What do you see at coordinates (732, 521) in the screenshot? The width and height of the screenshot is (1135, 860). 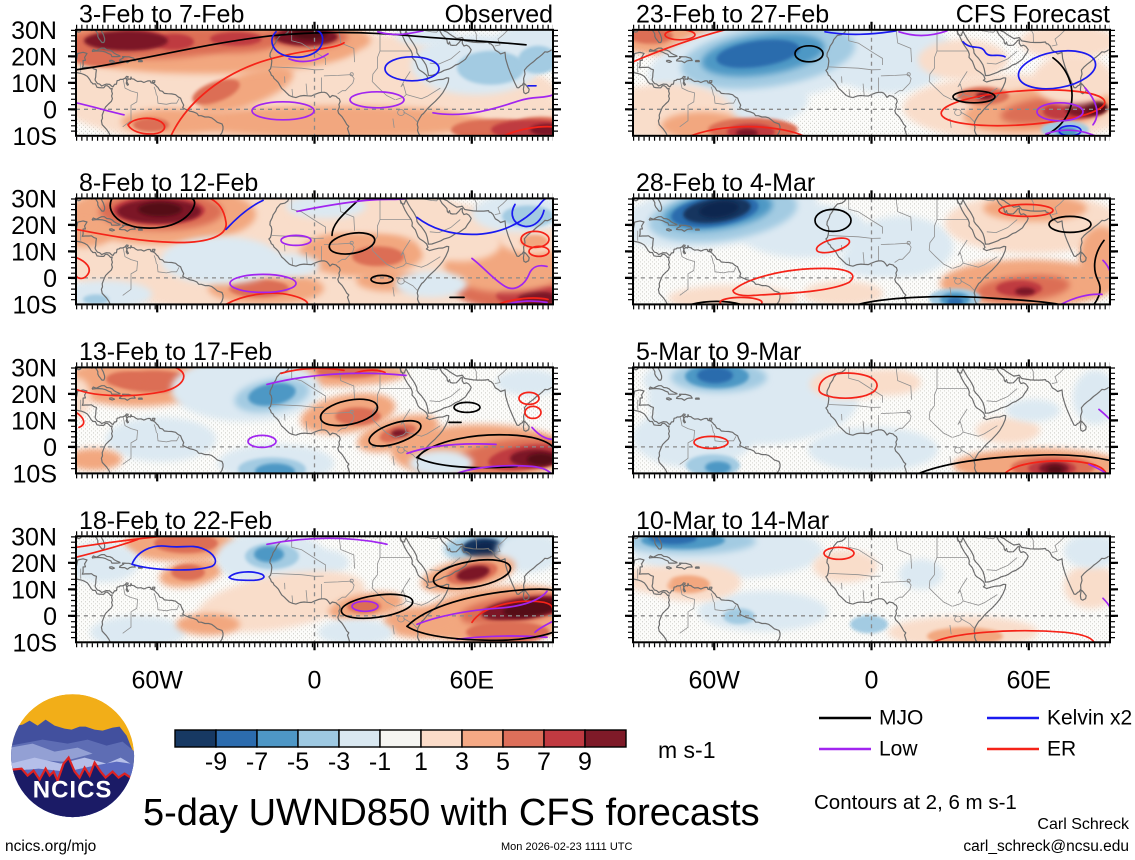 I see `svg-text: 10-Mar to 14-Mar` at bounding box center [732, 521].